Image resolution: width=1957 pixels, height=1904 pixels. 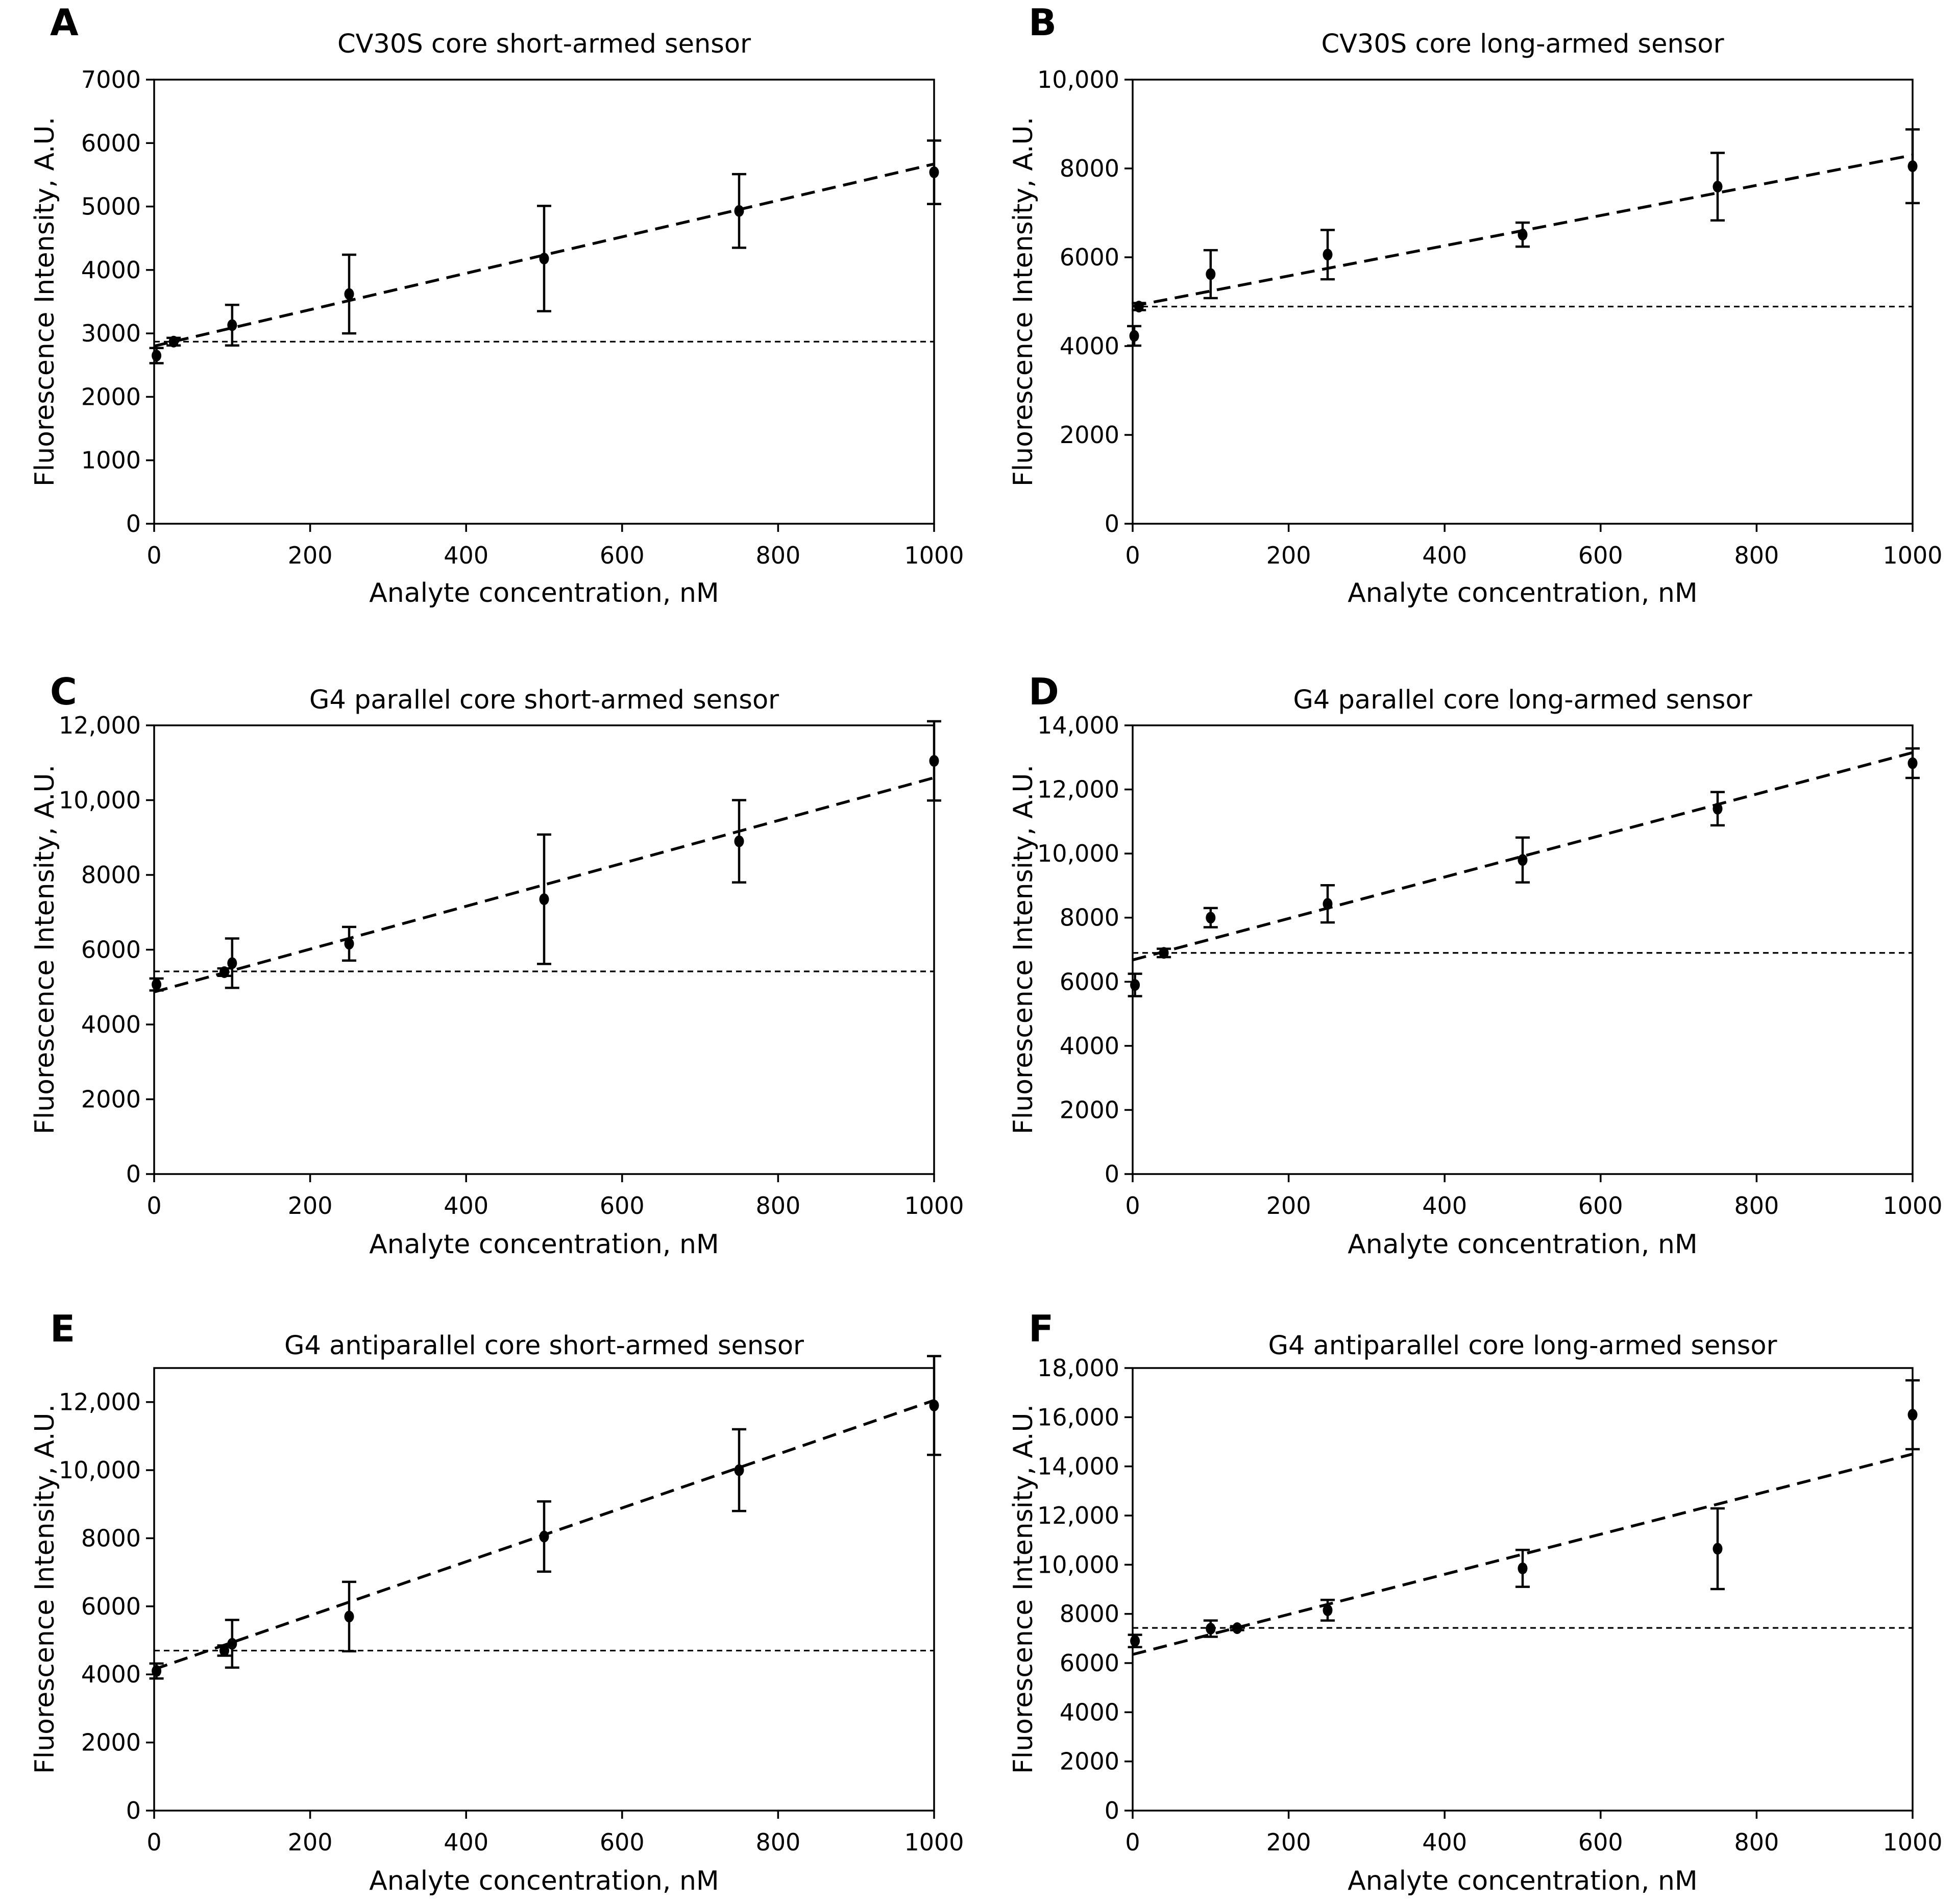 What do you see at coordinates (111, 460) in the screenshot?
I see `y-tick-label: 1000` at bounding box center [111, 460].